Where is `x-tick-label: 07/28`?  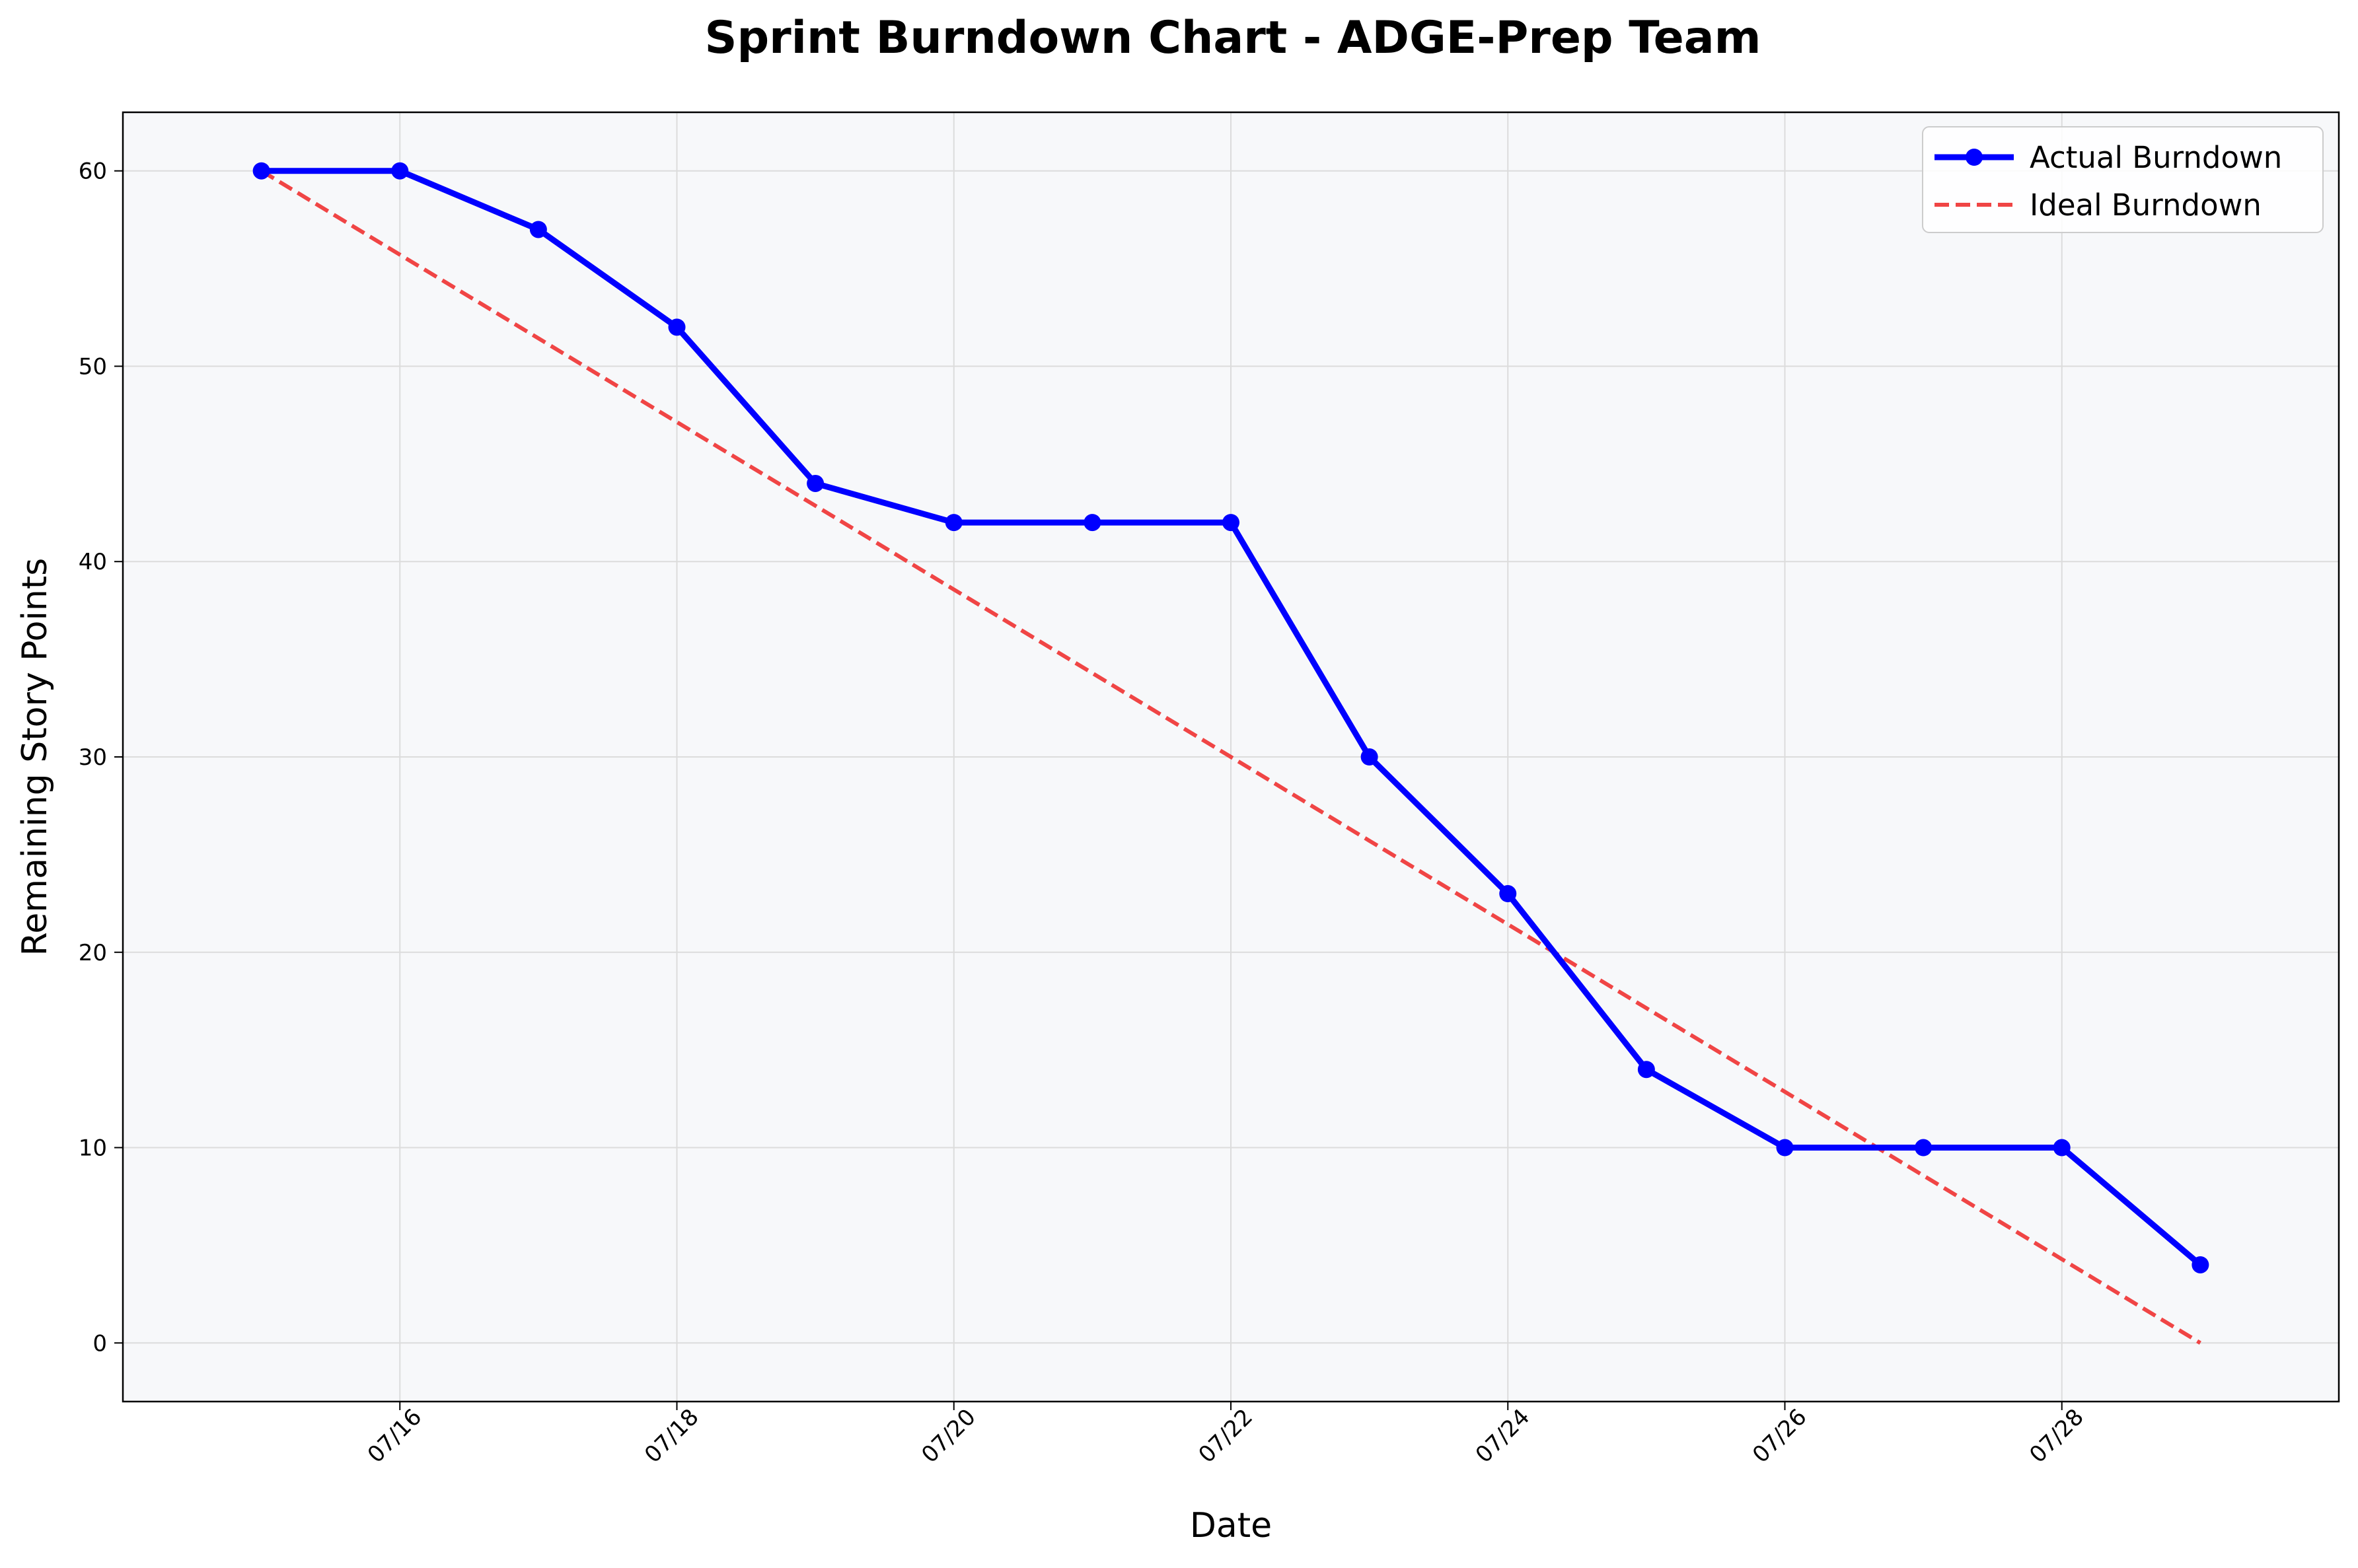
x-tick-label: 07/28 is located at coordinates (2056, 1436).